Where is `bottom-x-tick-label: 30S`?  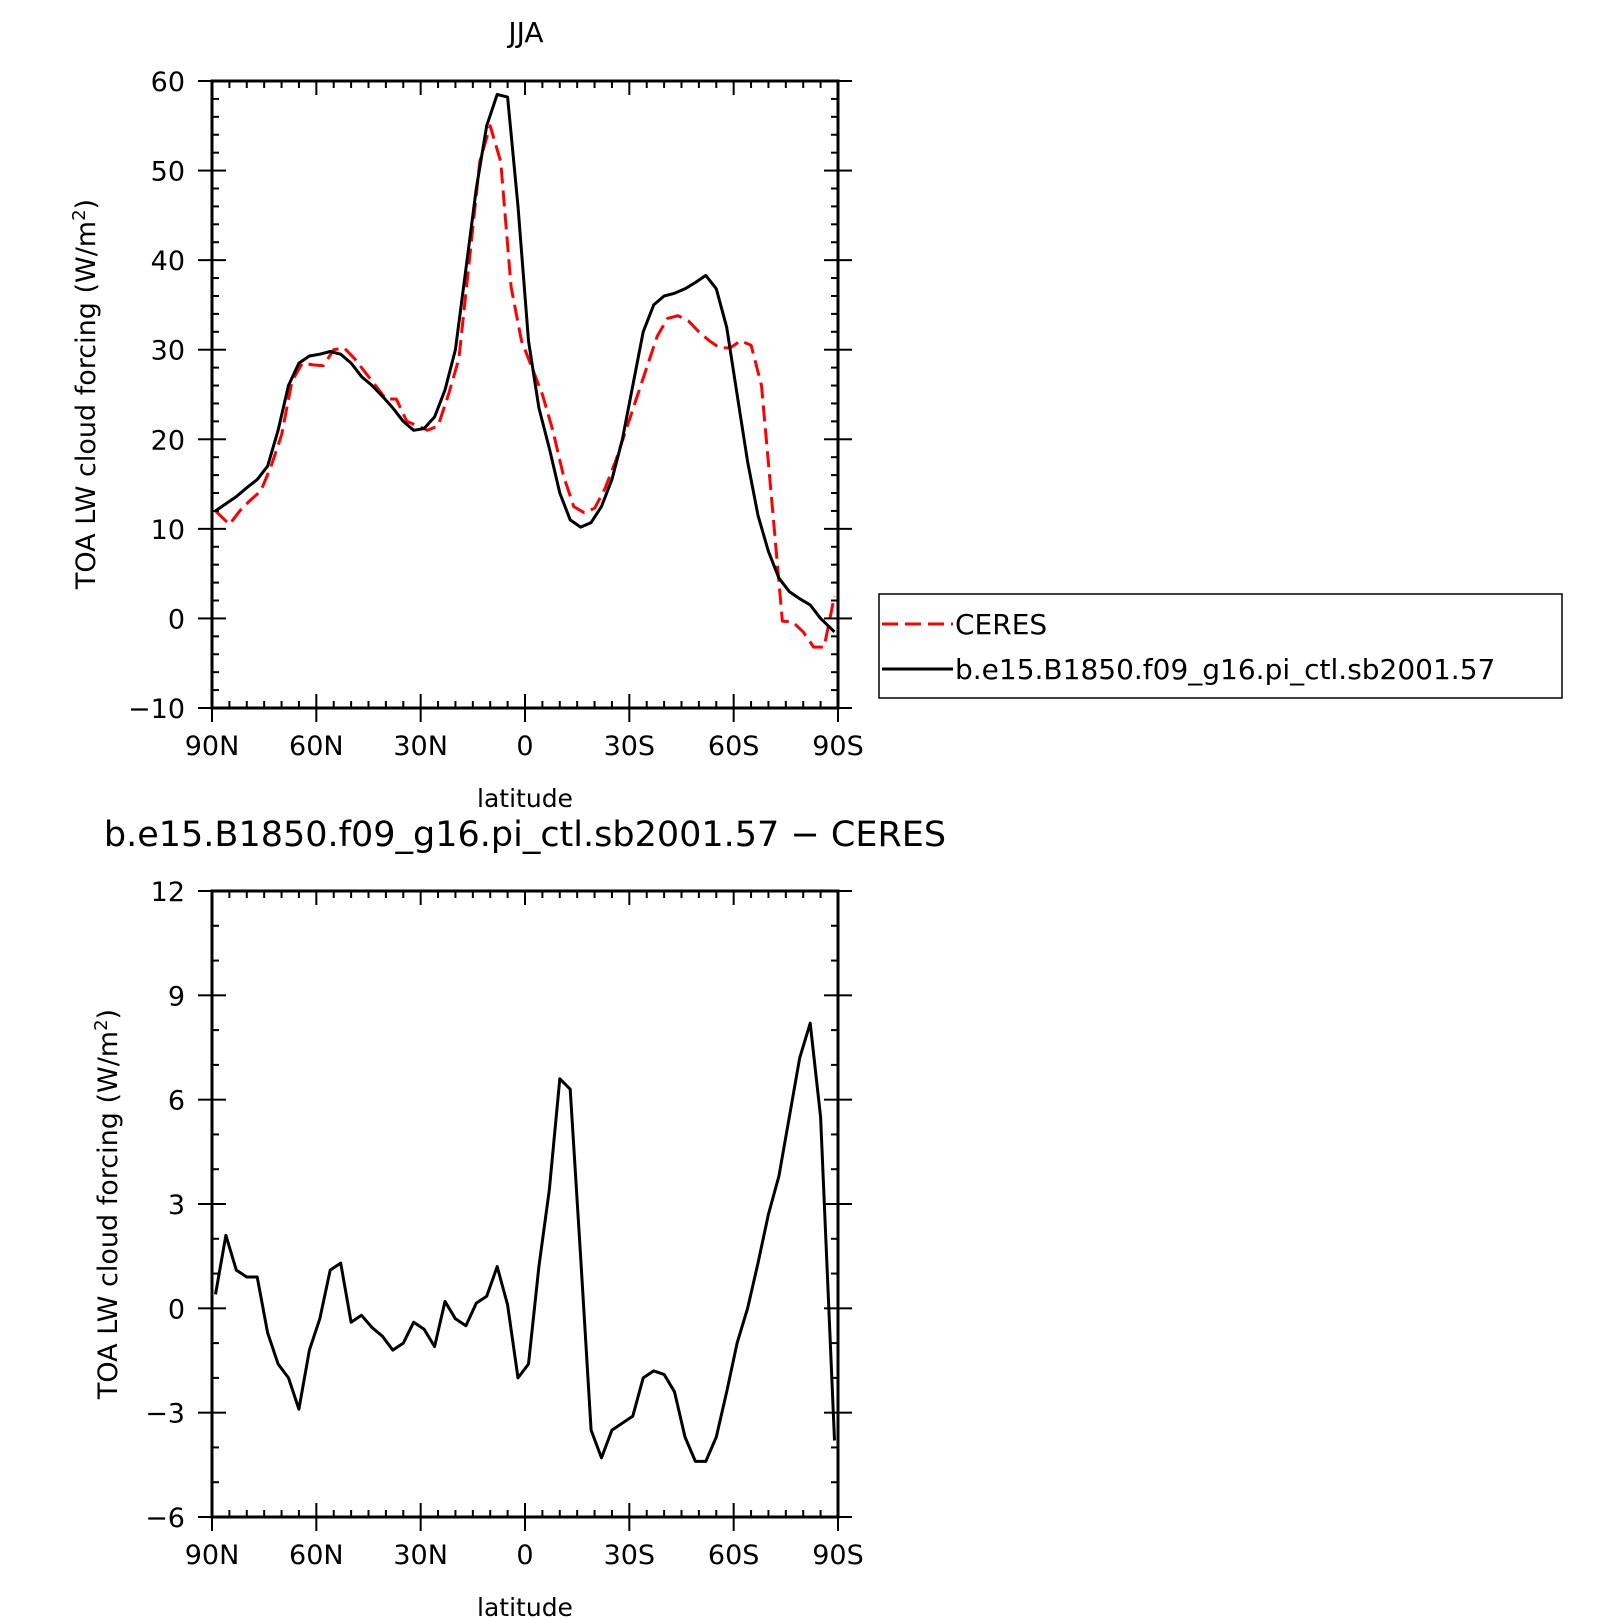 bottom-x-tick-label: 30S is located at coordinates (630, 1555).